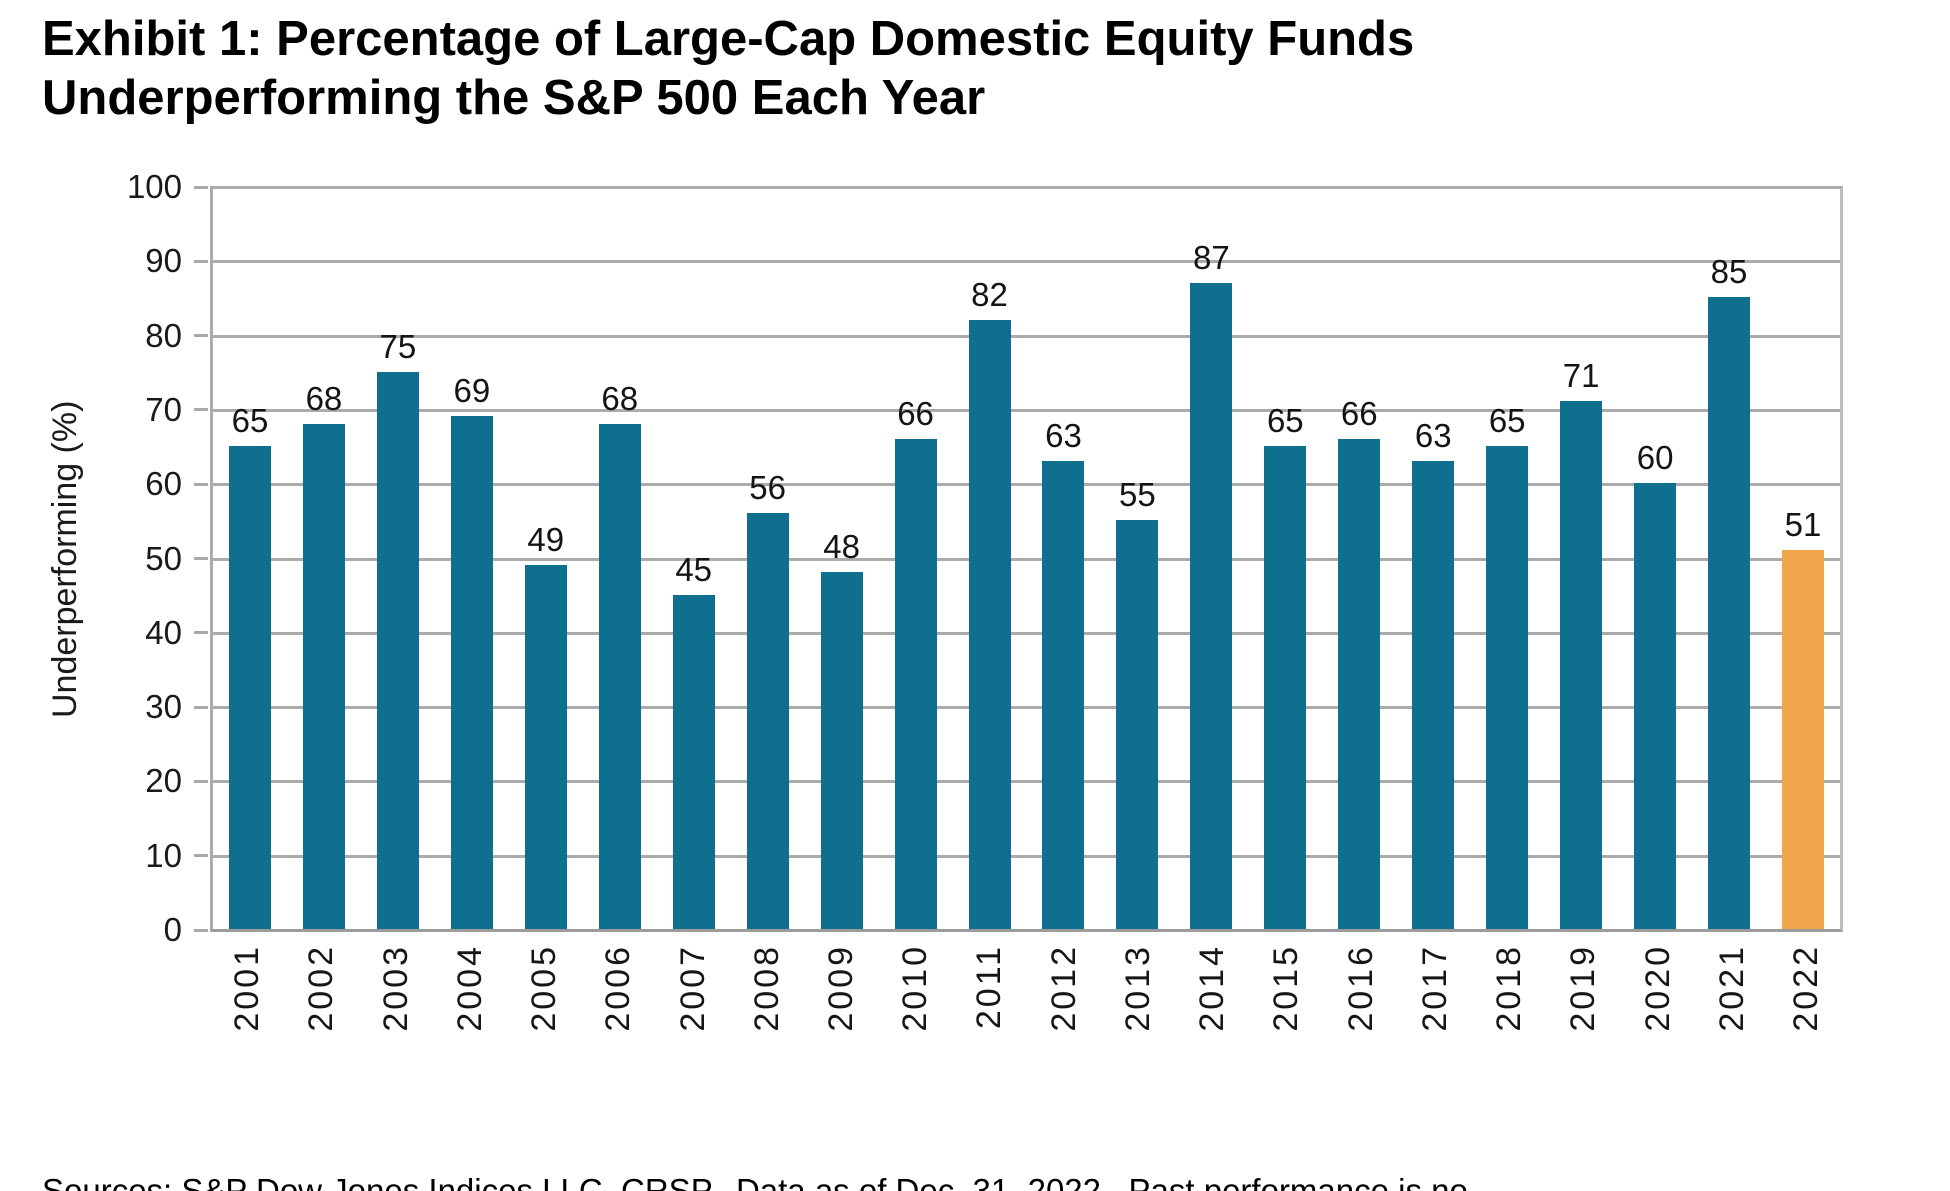 The height and width of the screenshot is (1191, 1950). I want to click on bar-slot-2017: 63, so click(1433, 559).